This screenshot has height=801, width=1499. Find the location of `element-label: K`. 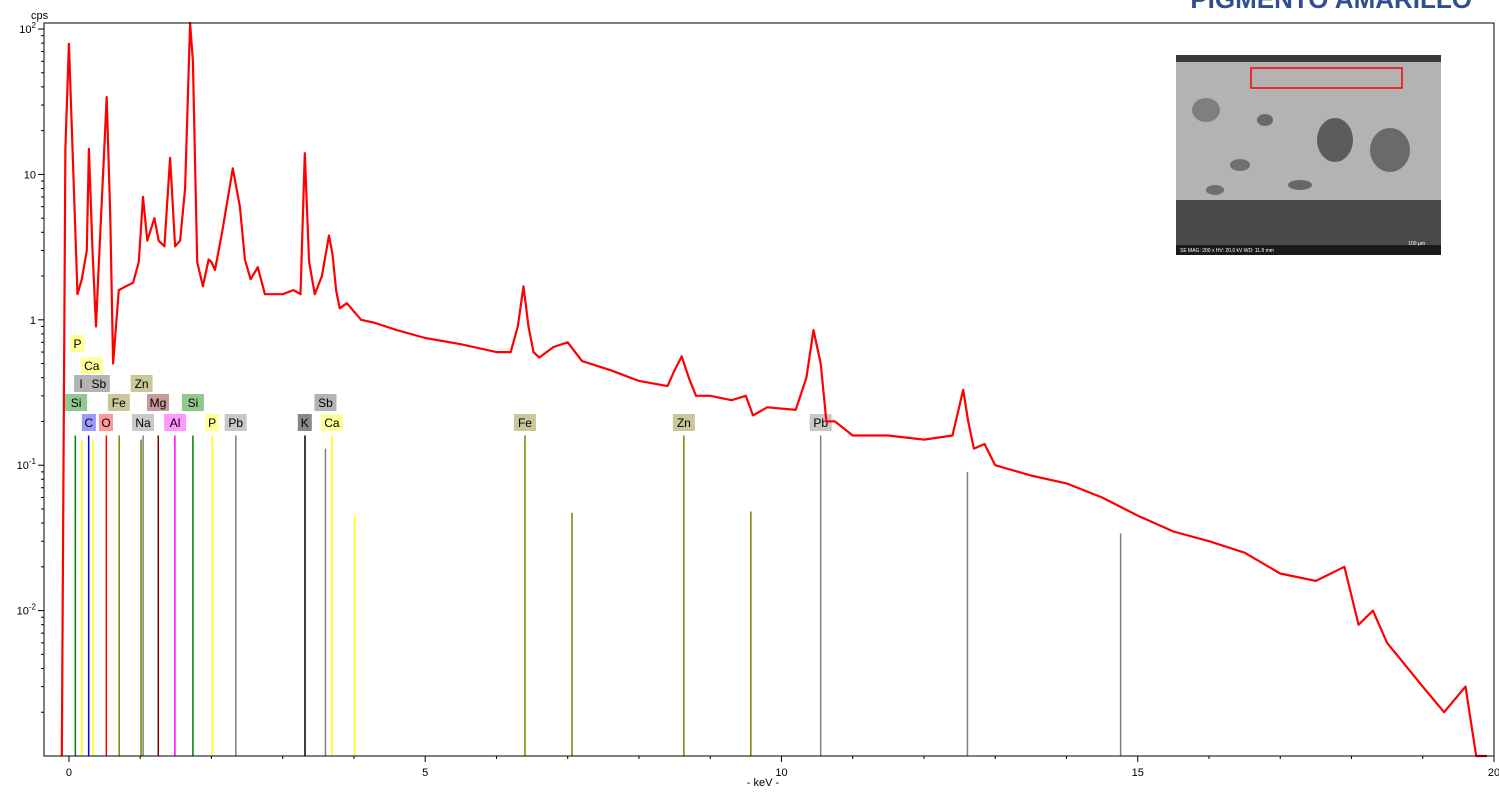

element-label: K is located at coordinates (305, 423).